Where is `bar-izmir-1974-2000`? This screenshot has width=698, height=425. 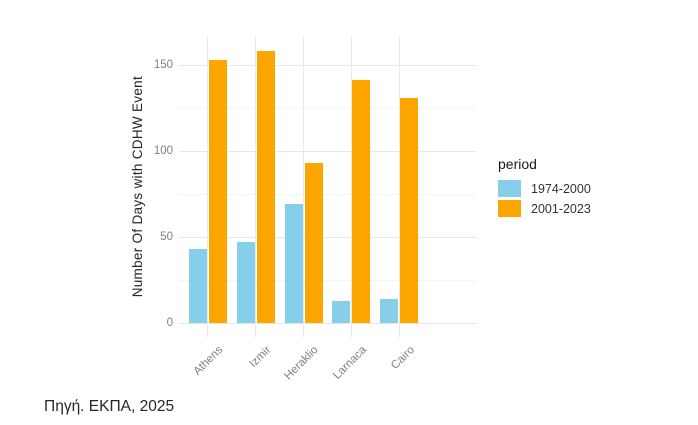 bar-izmir-1974-2000 is located at coordinates (245, 282).